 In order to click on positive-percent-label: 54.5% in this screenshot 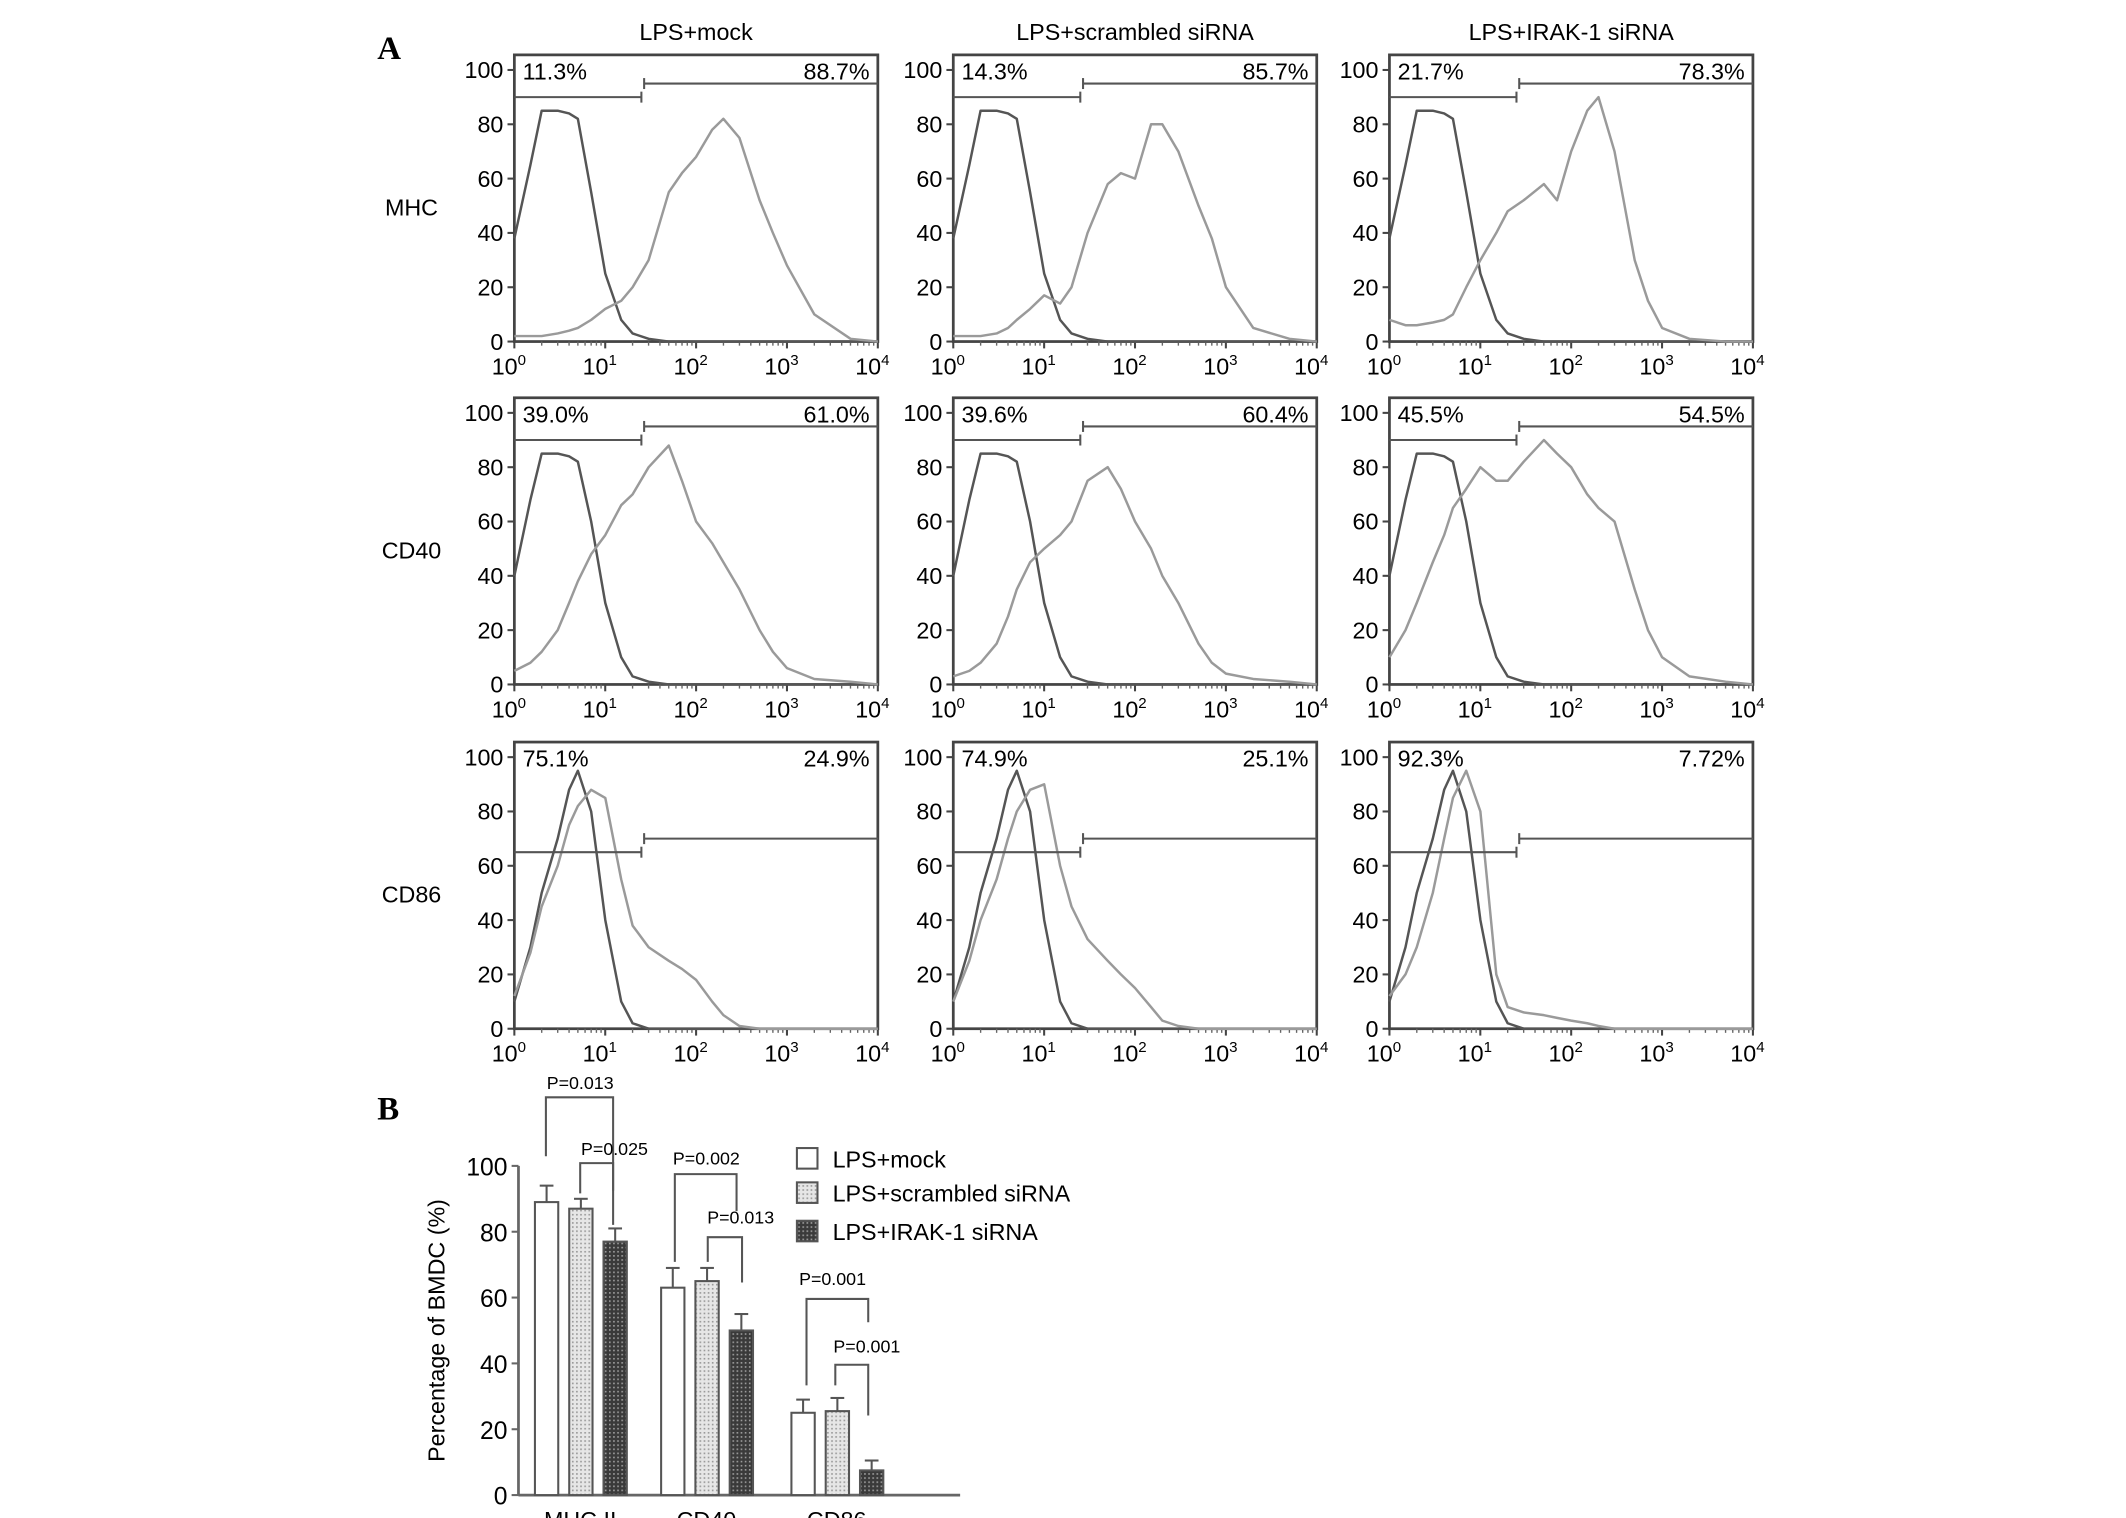, I will do `click(1712, 414)`.